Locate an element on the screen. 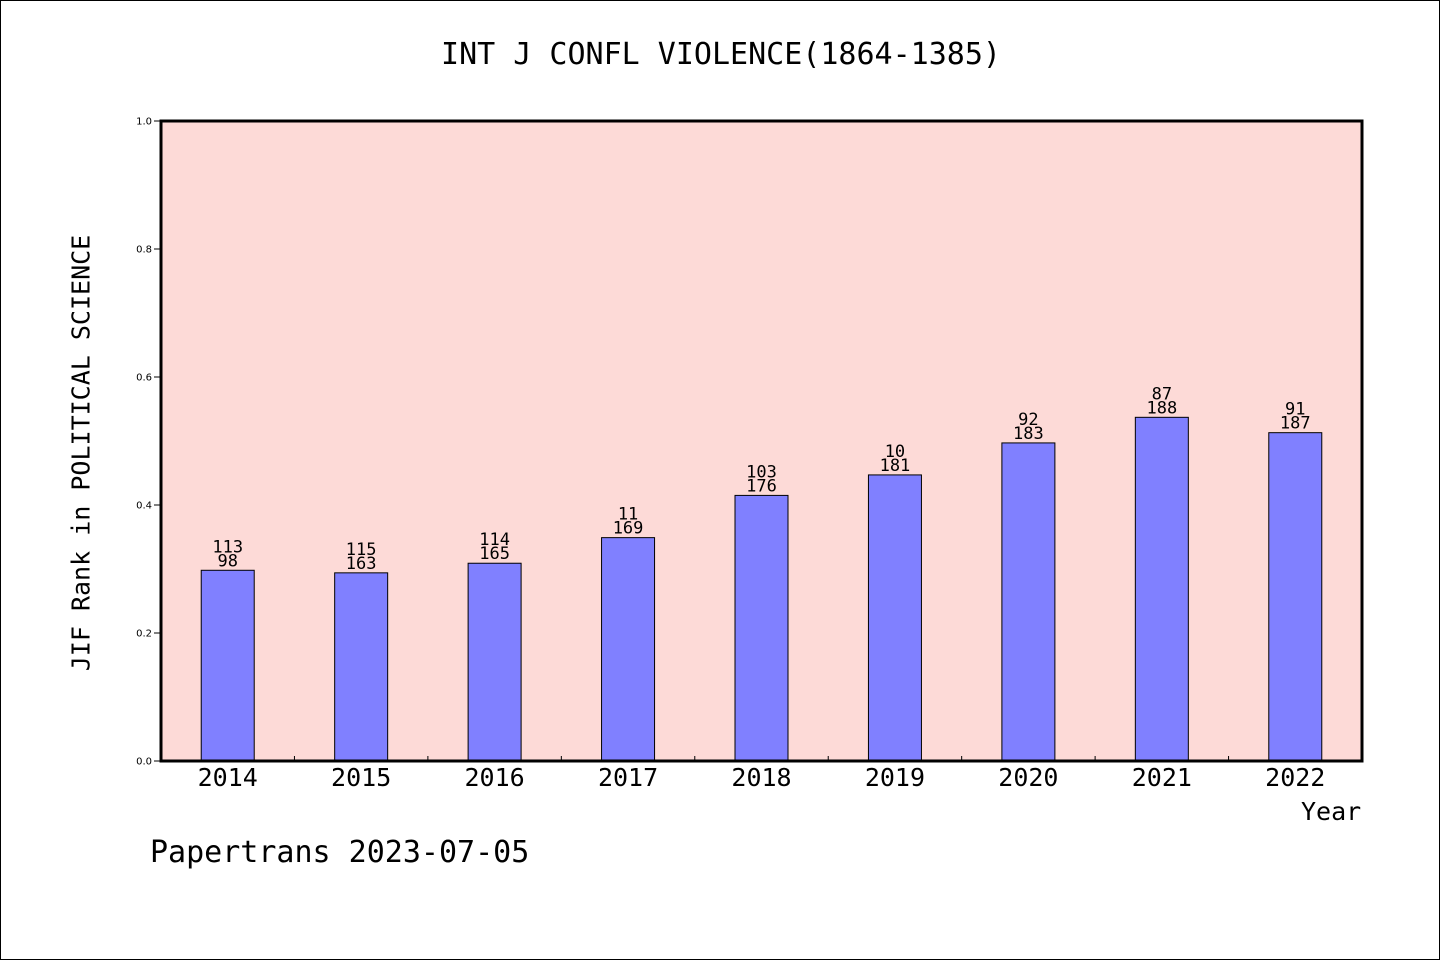 Image resolution: width=1440 pixels, height=961 pixels. rank-label-2014: 113 is located at coordinates (227, 547).